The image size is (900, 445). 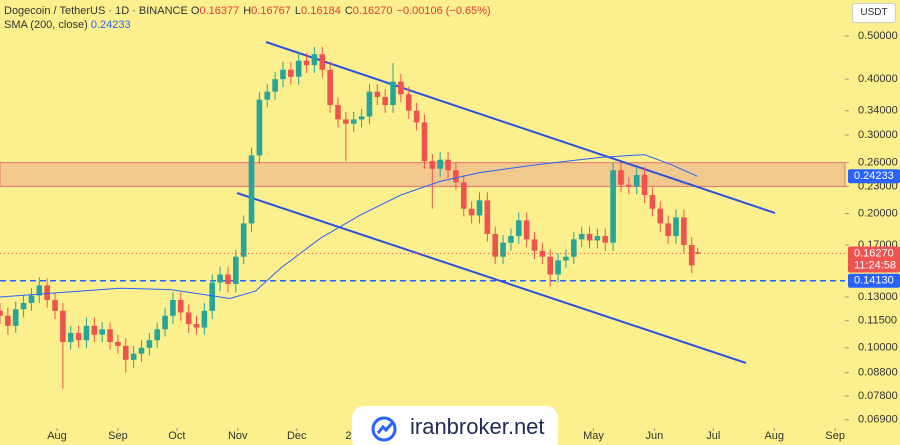 I want to click on y-tick-label: 0.20000, so click(x=878, y=213).